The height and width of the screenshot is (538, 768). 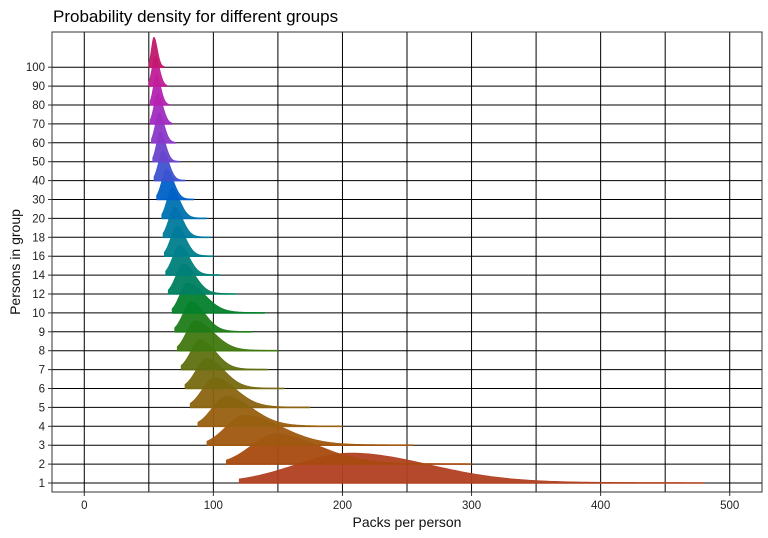 I want to click on y-tick-label: 60, so click(x=38, y=144).